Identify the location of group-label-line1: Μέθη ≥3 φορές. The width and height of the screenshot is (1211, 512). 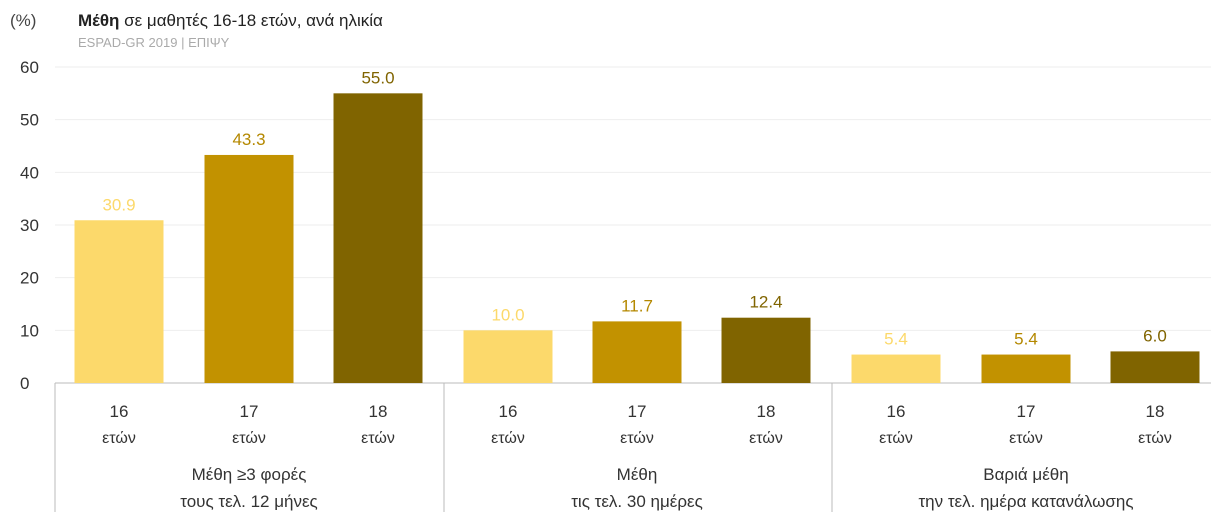
(249, 474).